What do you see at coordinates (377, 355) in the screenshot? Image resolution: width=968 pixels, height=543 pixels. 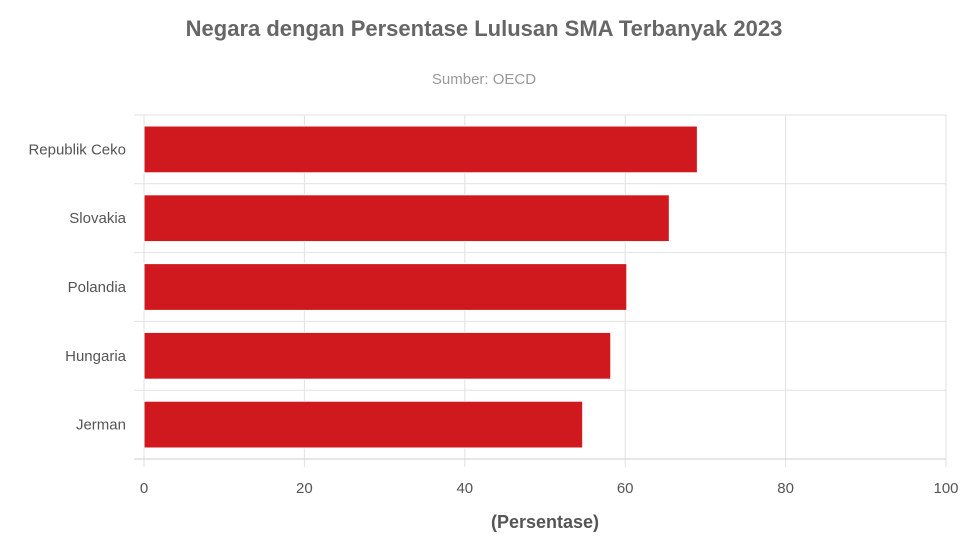 I see `bar-hungaria` at bounding box center [377, 355].